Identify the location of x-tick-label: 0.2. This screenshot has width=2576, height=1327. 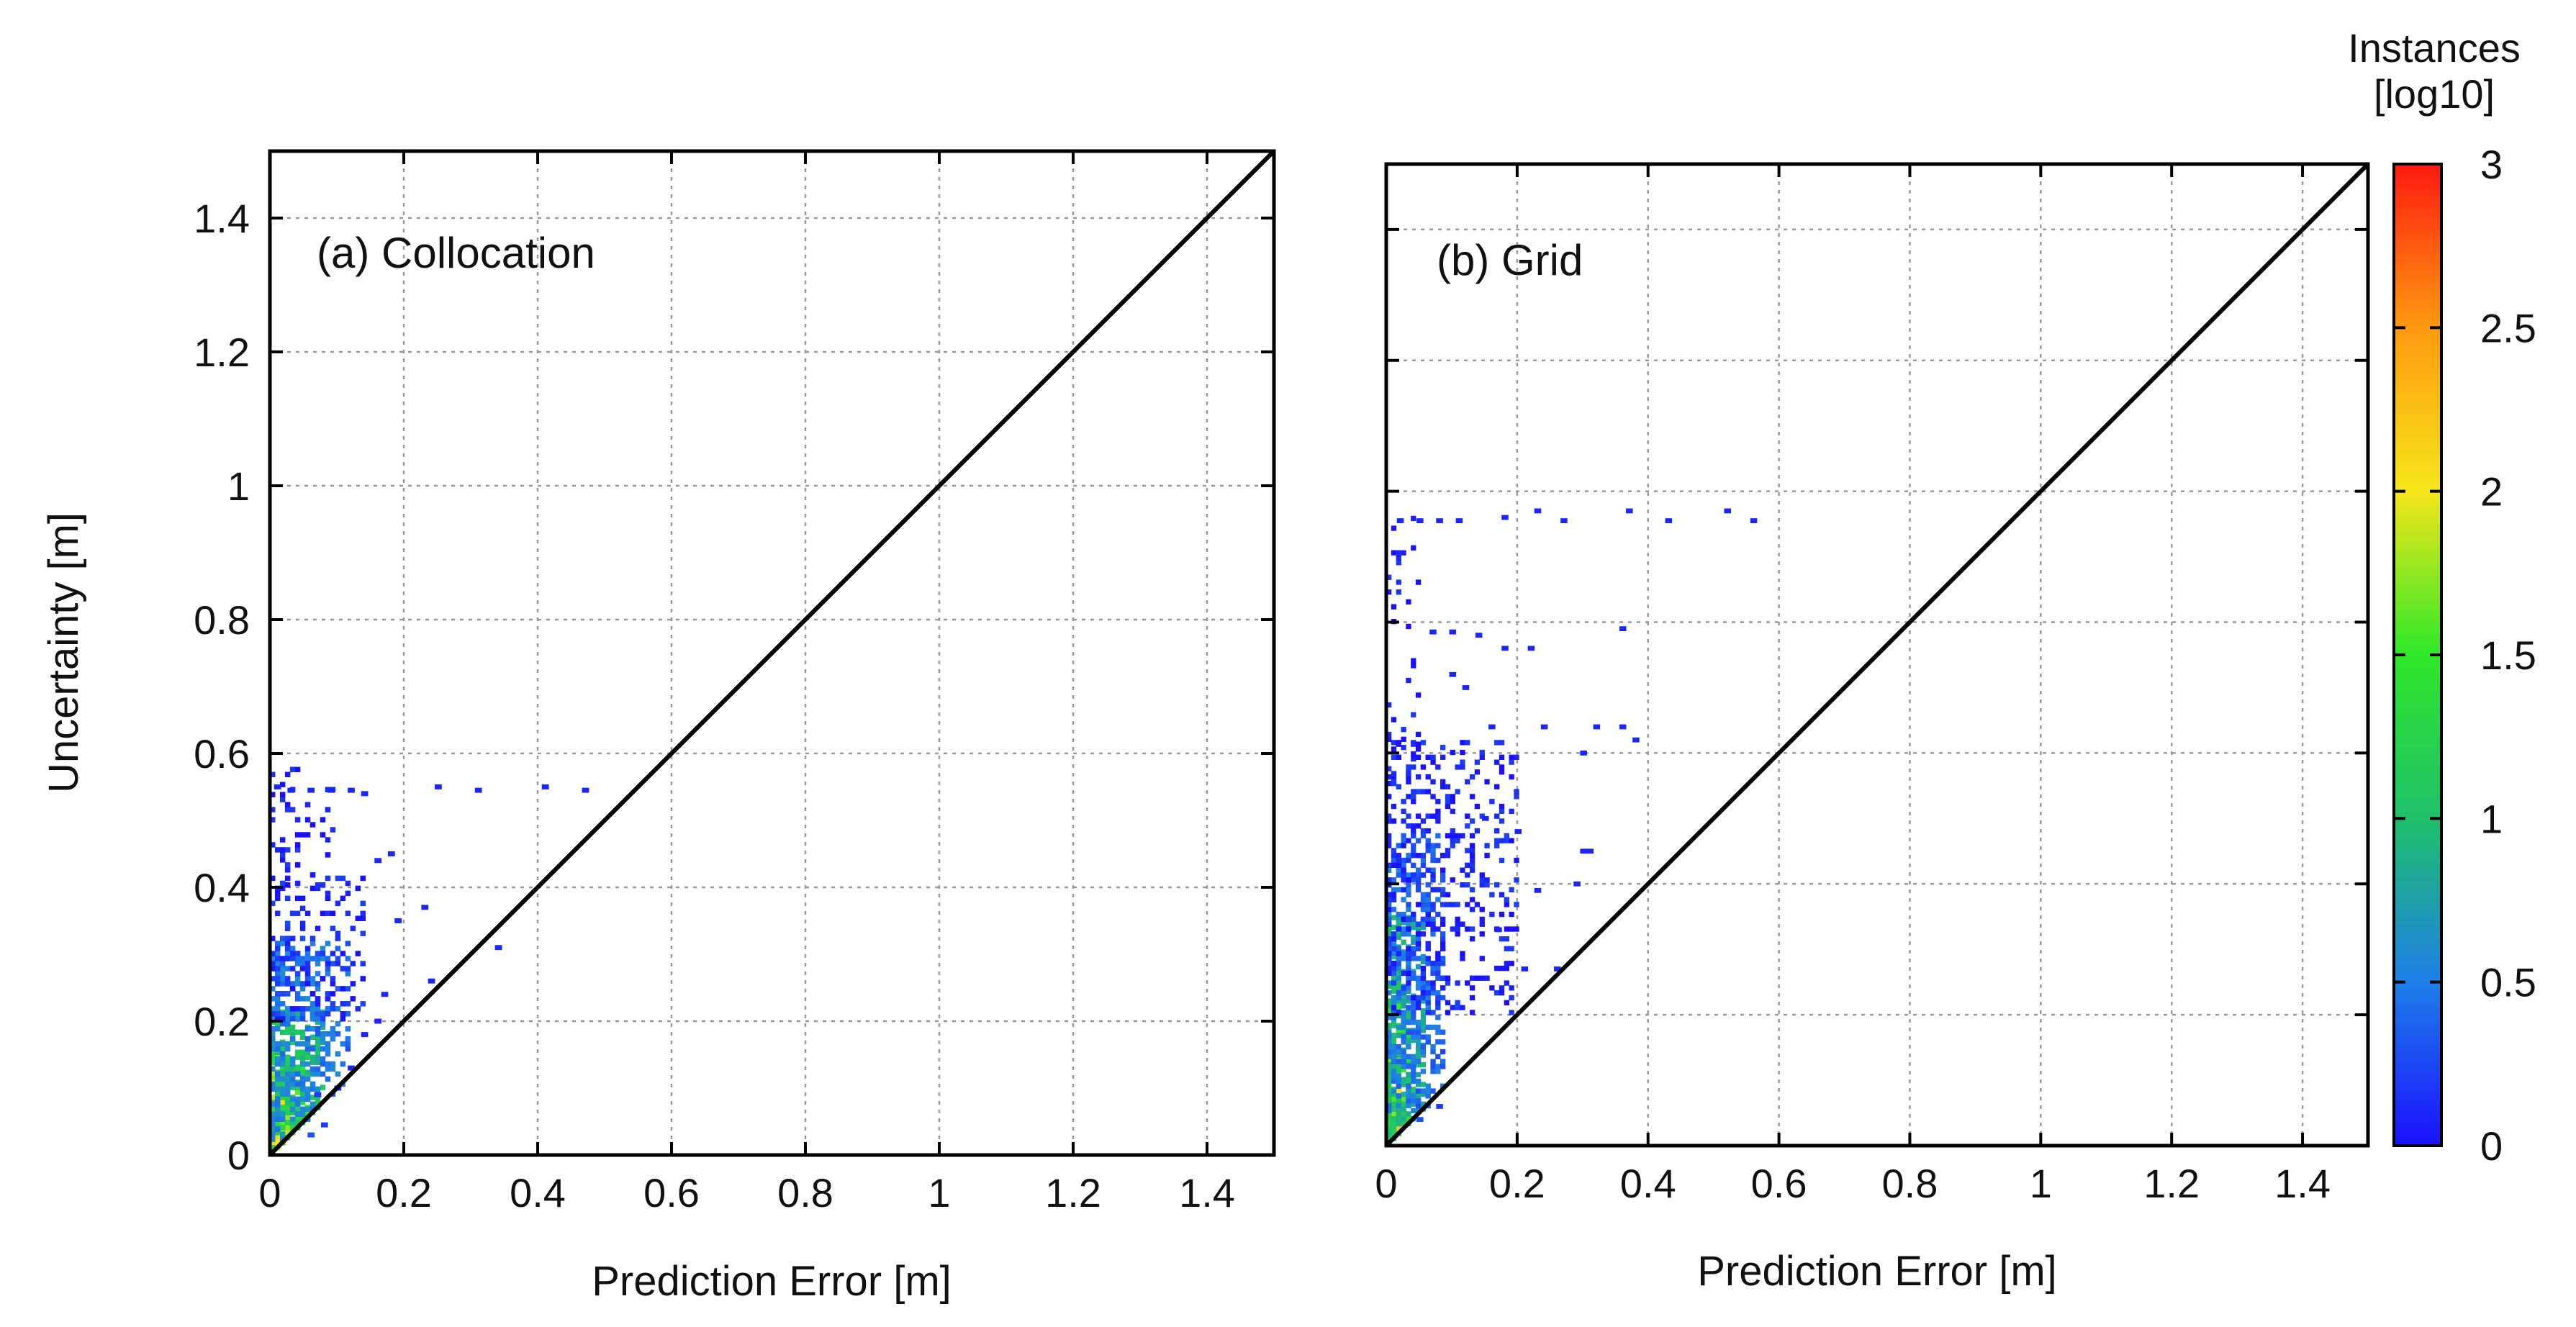
(404, 1192).